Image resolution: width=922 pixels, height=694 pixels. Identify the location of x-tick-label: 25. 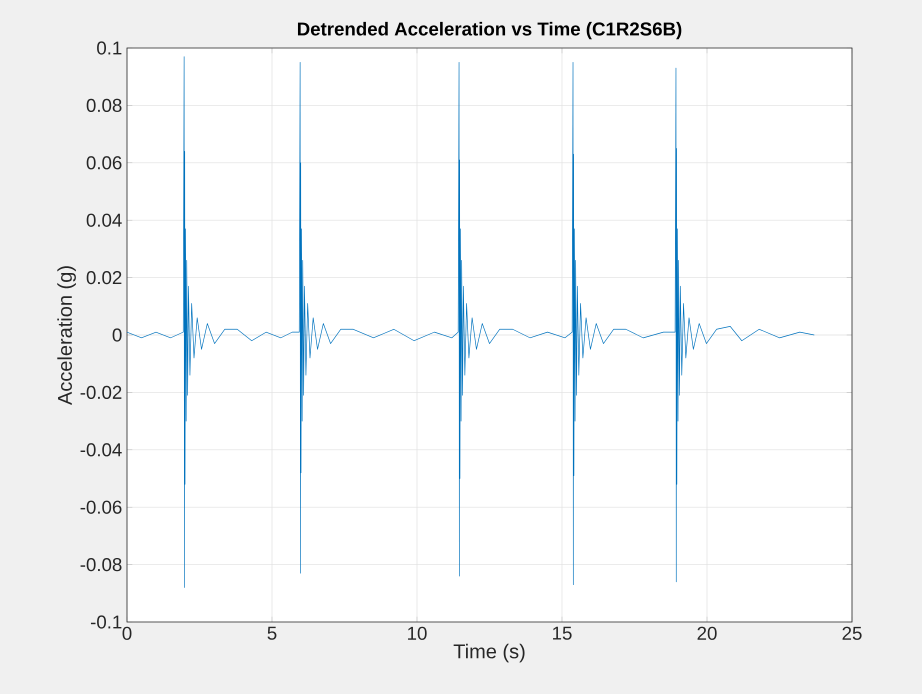
(852, 633).